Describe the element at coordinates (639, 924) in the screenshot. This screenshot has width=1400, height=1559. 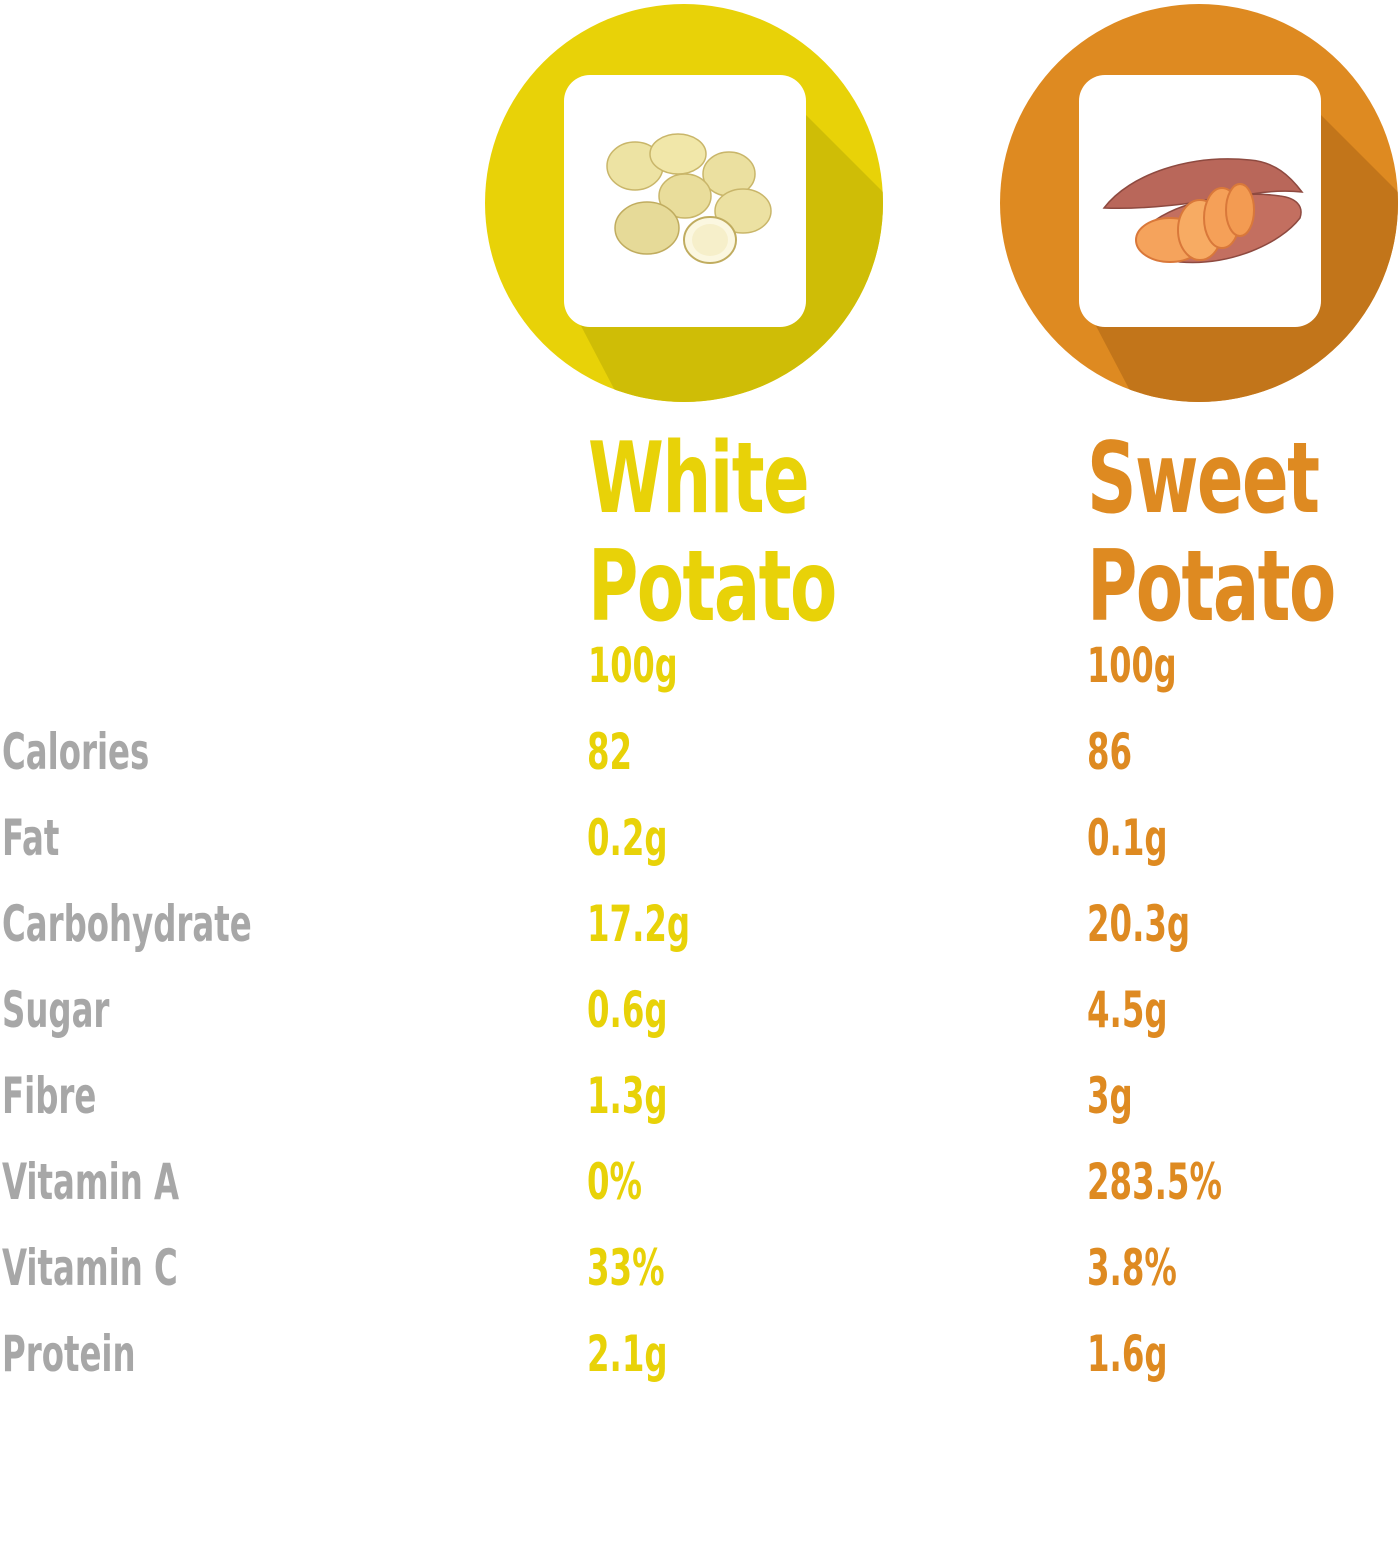
I see `white-potato-value: 17.2g` at that location.